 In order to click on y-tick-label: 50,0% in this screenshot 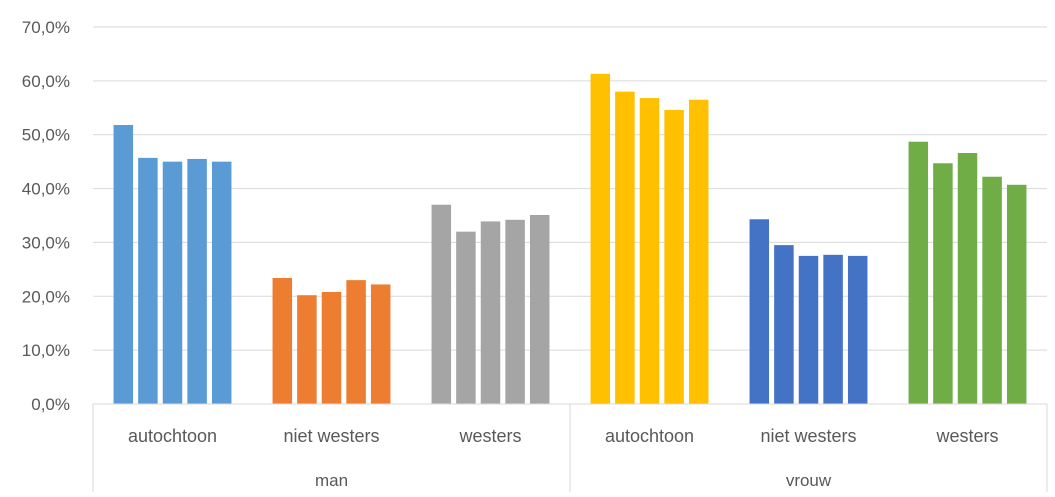, I will do `click(46, 135)`.